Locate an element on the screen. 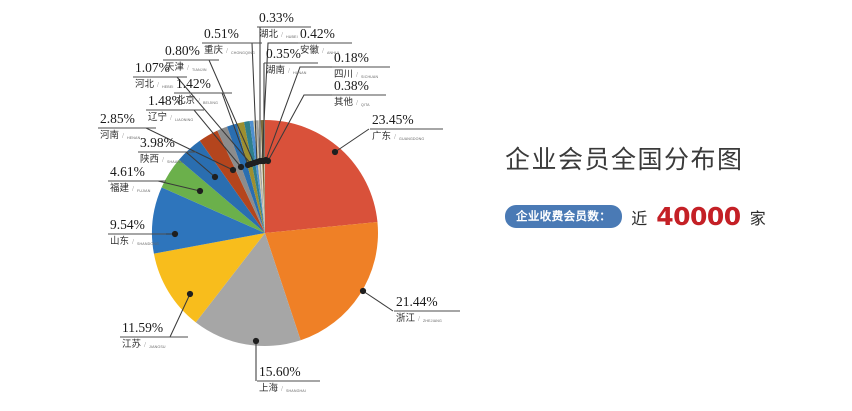 The image size is (852, 411). slice-name-guangdong: 广东 is located at coordinates (381, 136).